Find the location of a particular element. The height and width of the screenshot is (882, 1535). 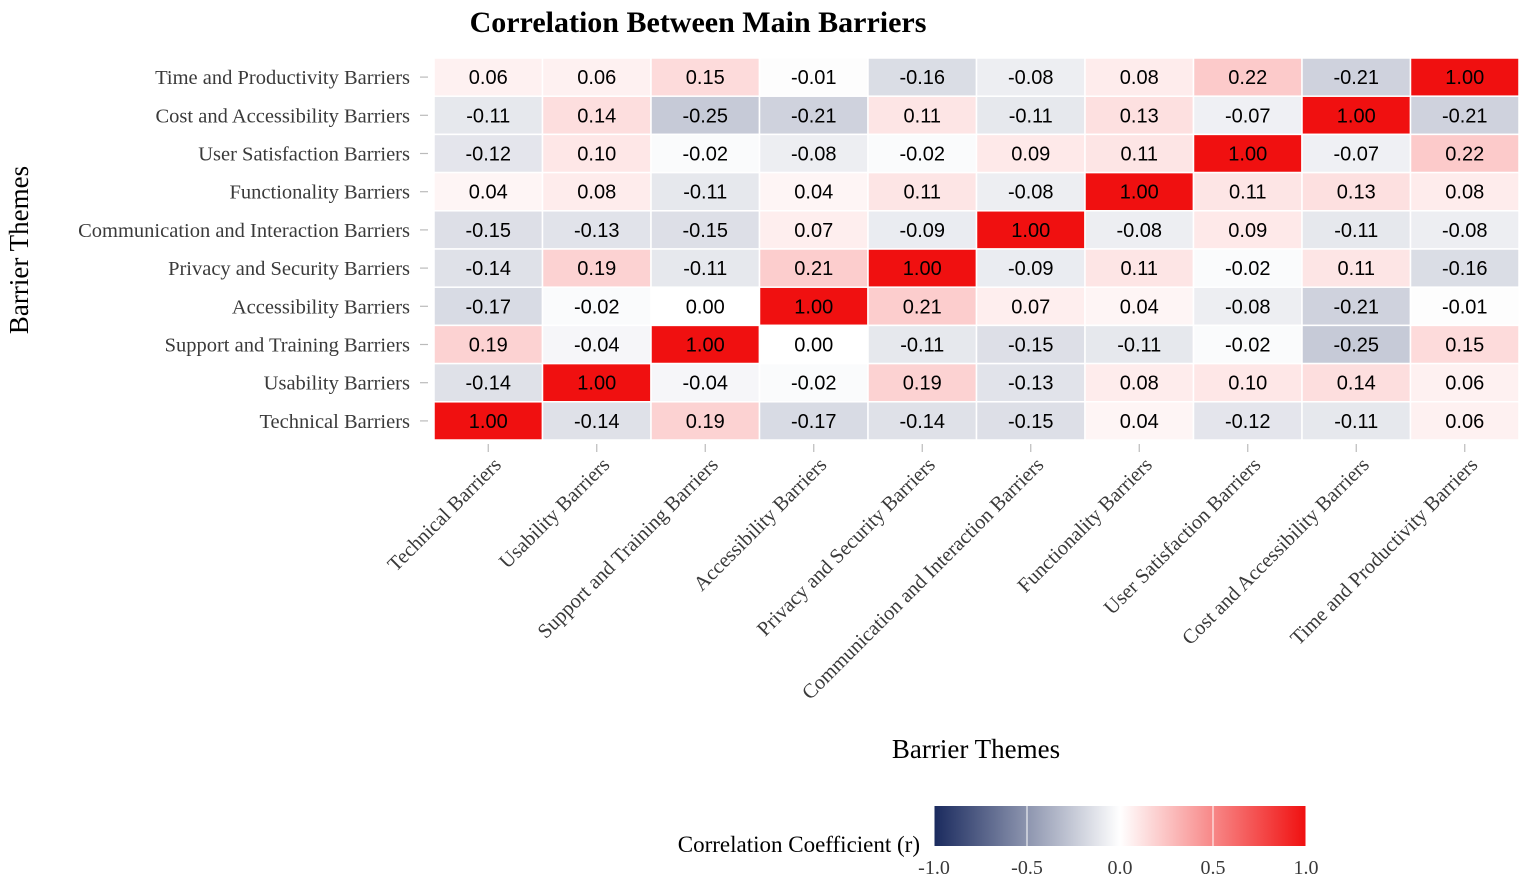

heatmap-cell-r9-c2 is located at coordinates (705, 421).